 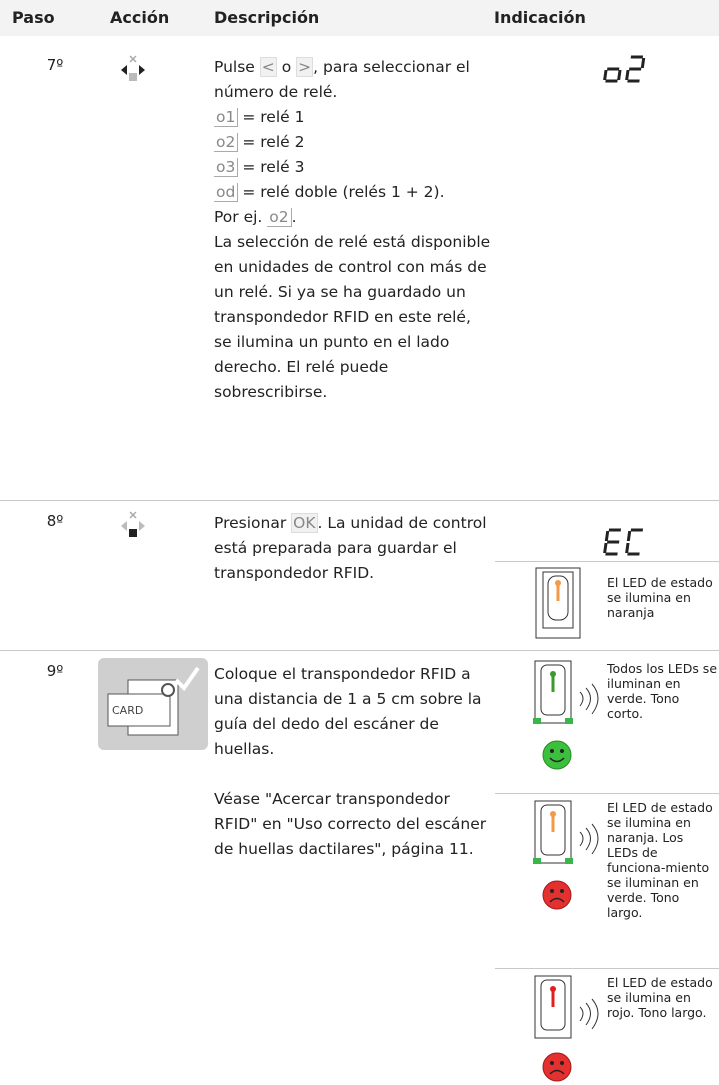 What do you see at coordinates (250, 523) in the screenshot?
I see `text: Presionar` at bounding box center [250, 523].